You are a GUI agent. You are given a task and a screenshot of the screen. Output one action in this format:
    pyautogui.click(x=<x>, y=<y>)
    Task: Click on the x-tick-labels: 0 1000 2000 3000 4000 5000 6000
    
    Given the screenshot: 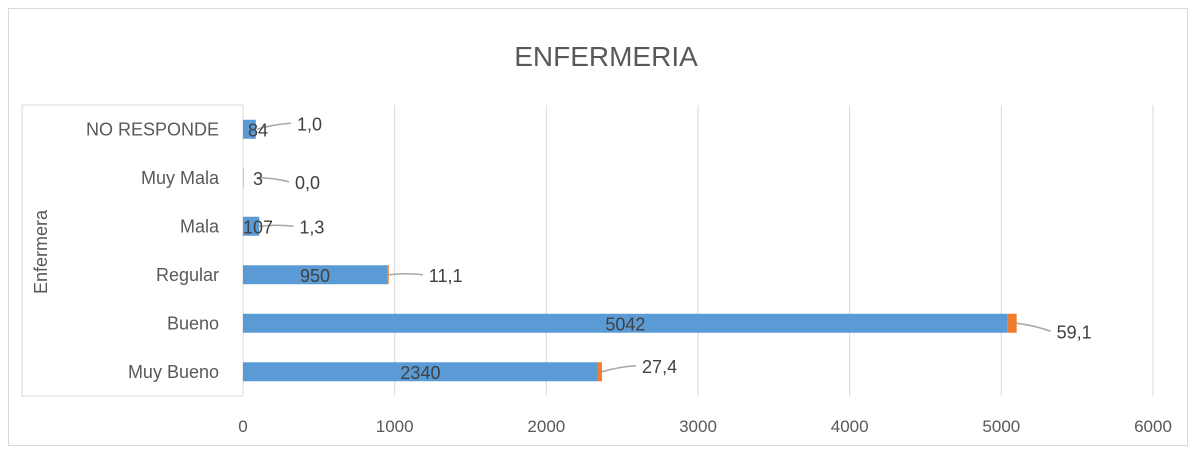 What is the action you would take?
    pyautogui.click(x=705, y=426)
    